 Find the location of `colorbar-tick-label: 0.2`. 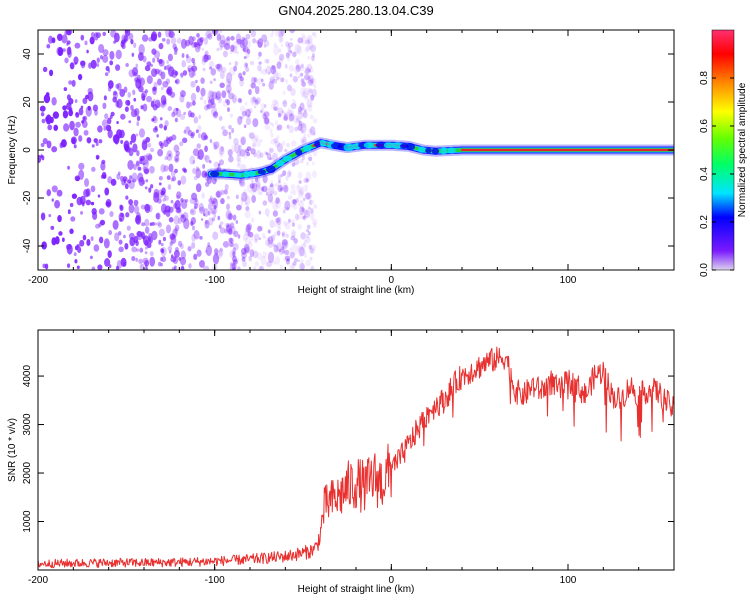

colorbar-tick-label: 0.2 is located at coordinates (704, 222).